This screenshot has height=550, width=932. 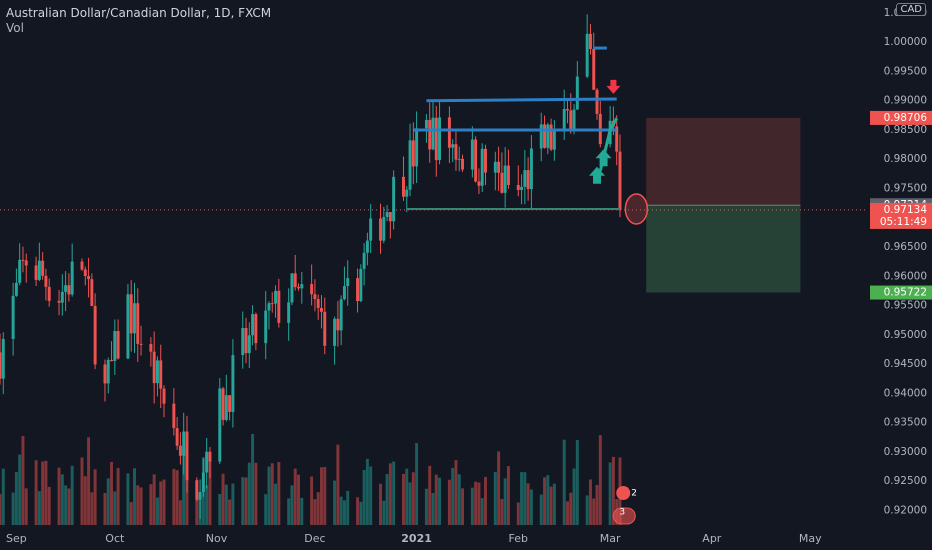 I want to click on event-badge-2: 2, so click(x=626, y=493).